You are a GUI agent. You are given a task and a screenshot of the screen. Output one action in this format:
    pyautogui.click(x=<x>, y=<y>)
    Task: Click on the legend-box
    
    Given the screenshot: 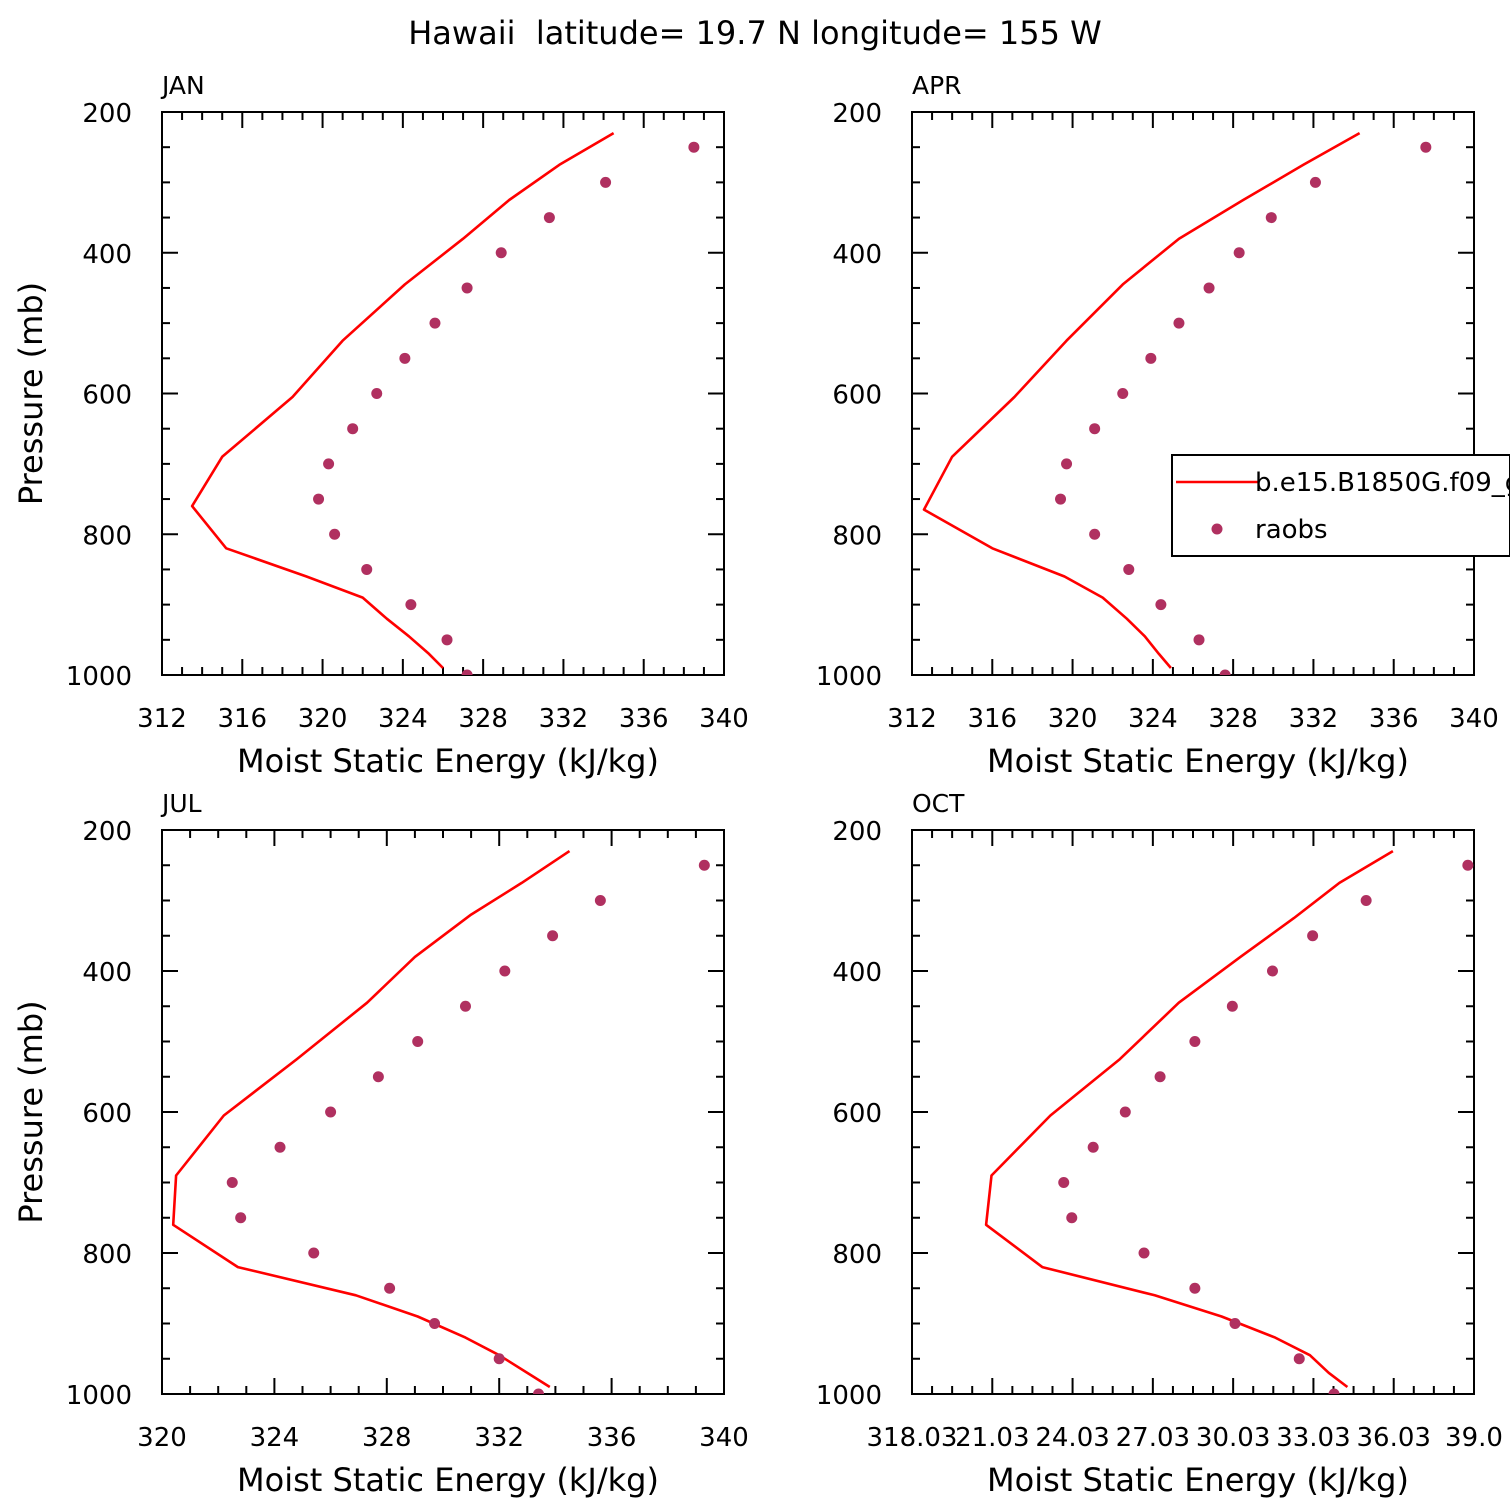 What is the action you would take?
    pyautogui.click(x=1340, y=505)
    